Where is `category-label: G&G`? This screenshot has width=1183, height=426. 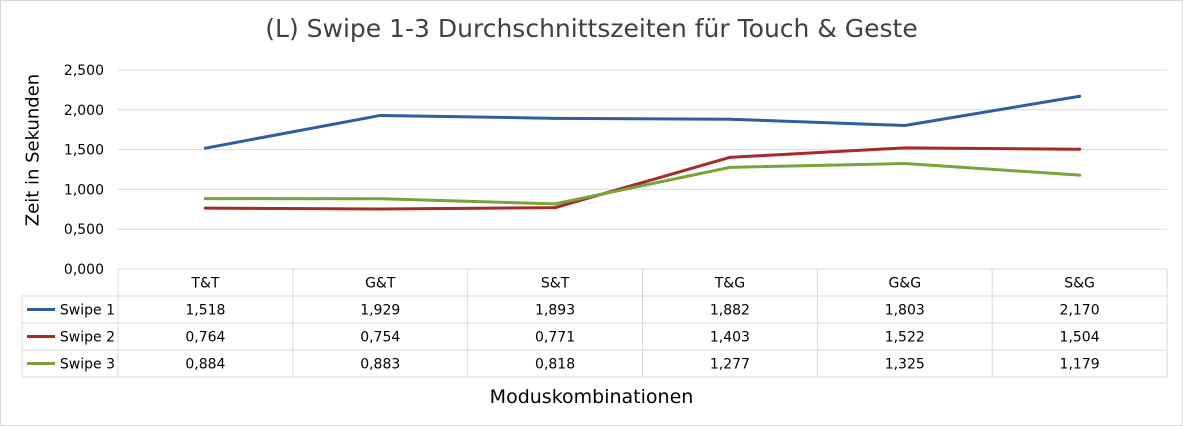
category-label: G&G is located at coordinates (904, 284).